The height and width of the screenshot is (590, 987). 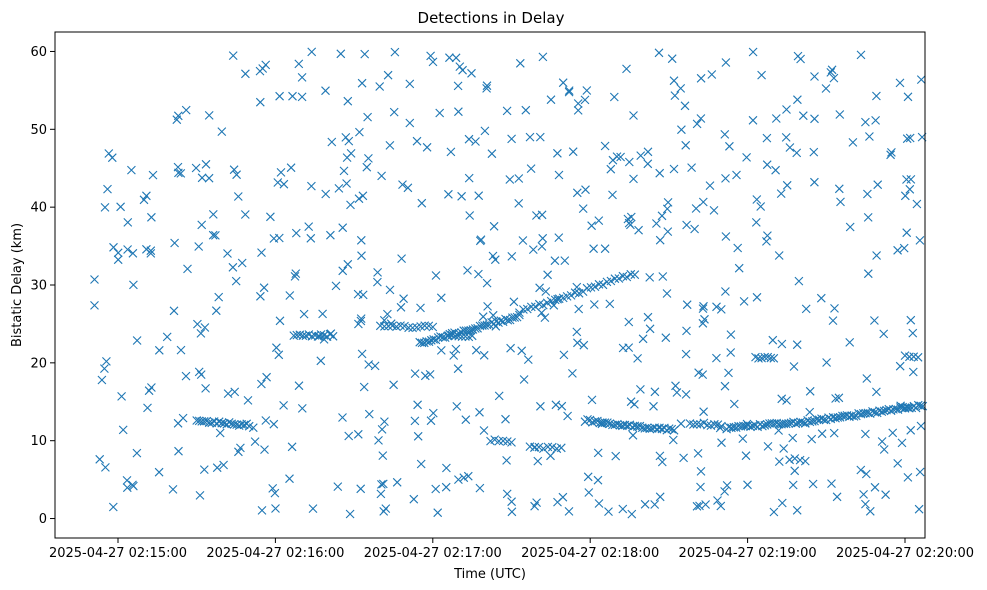 What do you see at coordinates (489, 574) in the screenshot?
I see `x-axis-title: Time (UTC)` at bounding box center [489, 574].